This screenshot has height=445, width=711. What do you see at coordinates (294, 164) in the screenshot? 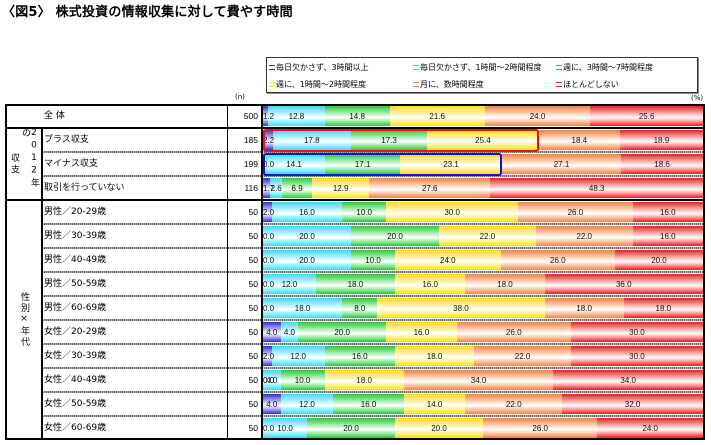
I see `segment-daily-1-2h: 14.1` at bounding box center [294, 164].